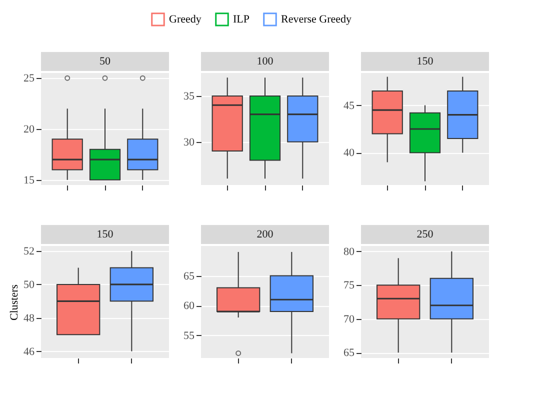  I want to click on y-tick-label: 80, so click(349, 252).